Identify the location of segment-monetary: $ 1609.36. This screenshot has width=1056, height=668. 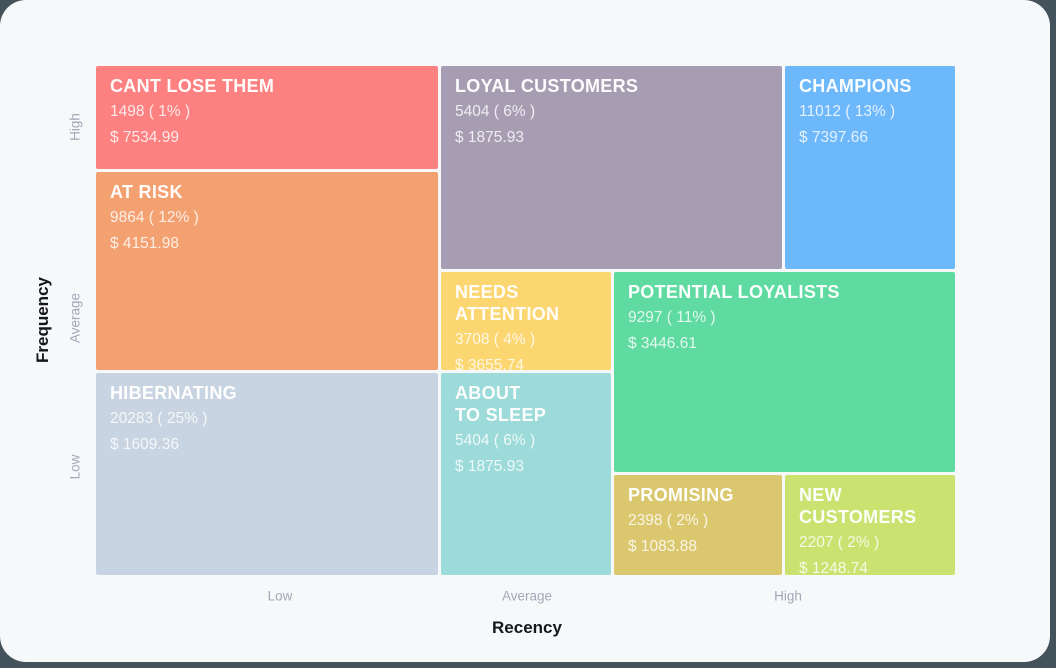
(144, 445).